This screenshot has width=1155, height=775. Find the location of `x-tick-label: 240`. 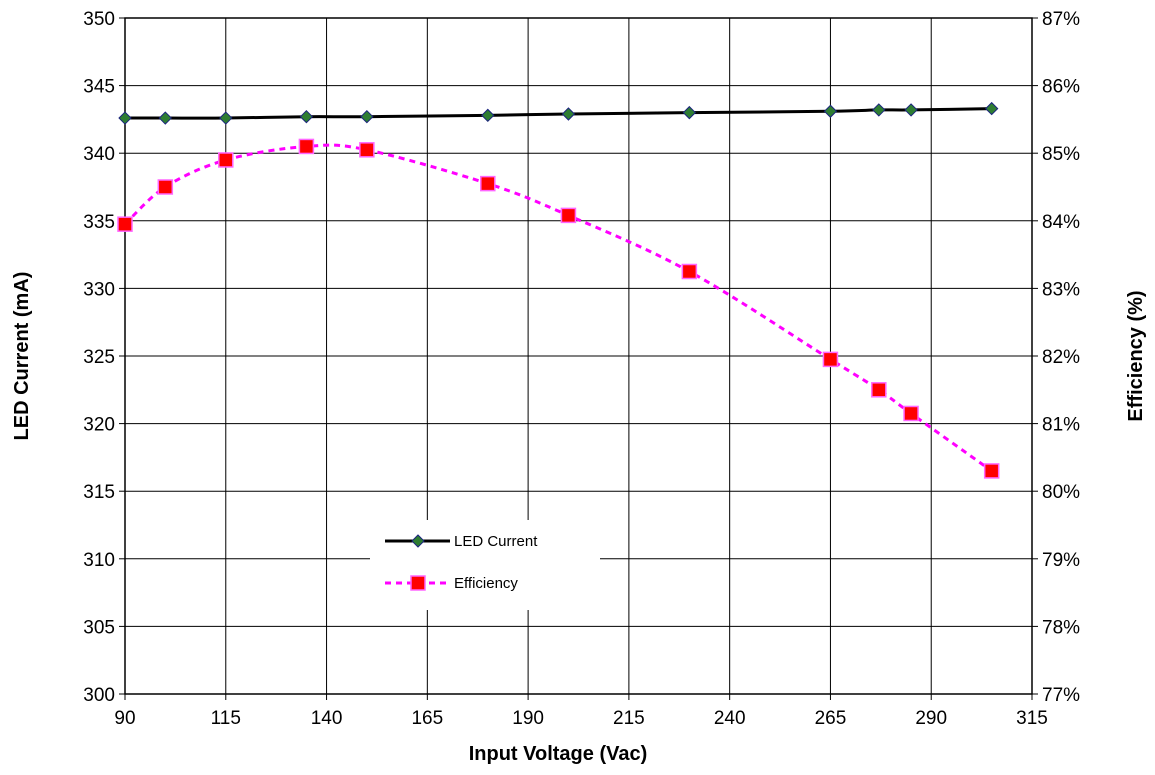

x-tick-label: 240 is located at coordinates (730, 718).